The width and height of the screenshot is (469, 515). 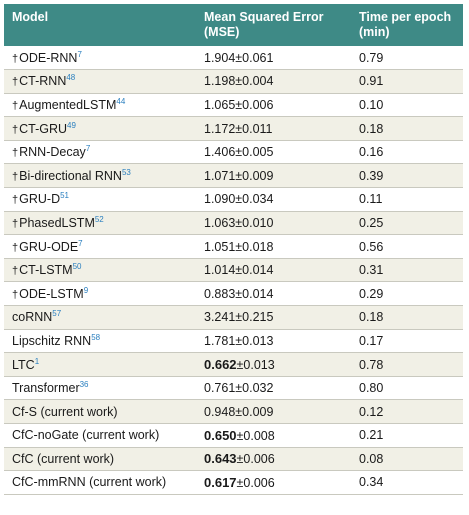 What do you see at coordinates (89, 482) in the screenshot?
I see `model-name: CfC-mmRNN (current work)` at bounding box center [89, 482].